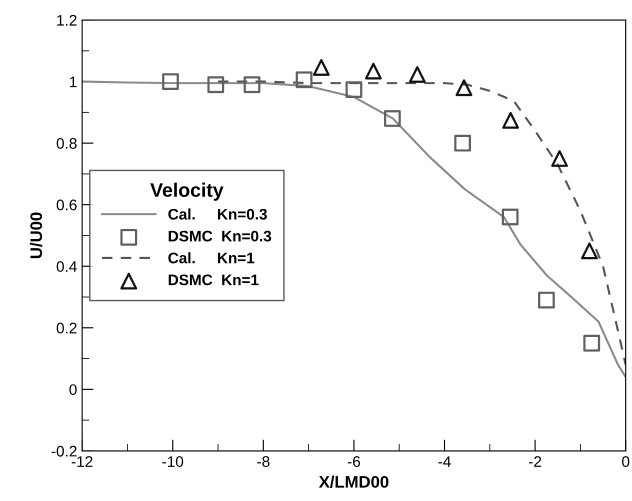 This screenshot has height=501, width=632. Describe the element at coordinates (67, 20) in the screenshot. I see `y-tick-label: 1.2` at that location.